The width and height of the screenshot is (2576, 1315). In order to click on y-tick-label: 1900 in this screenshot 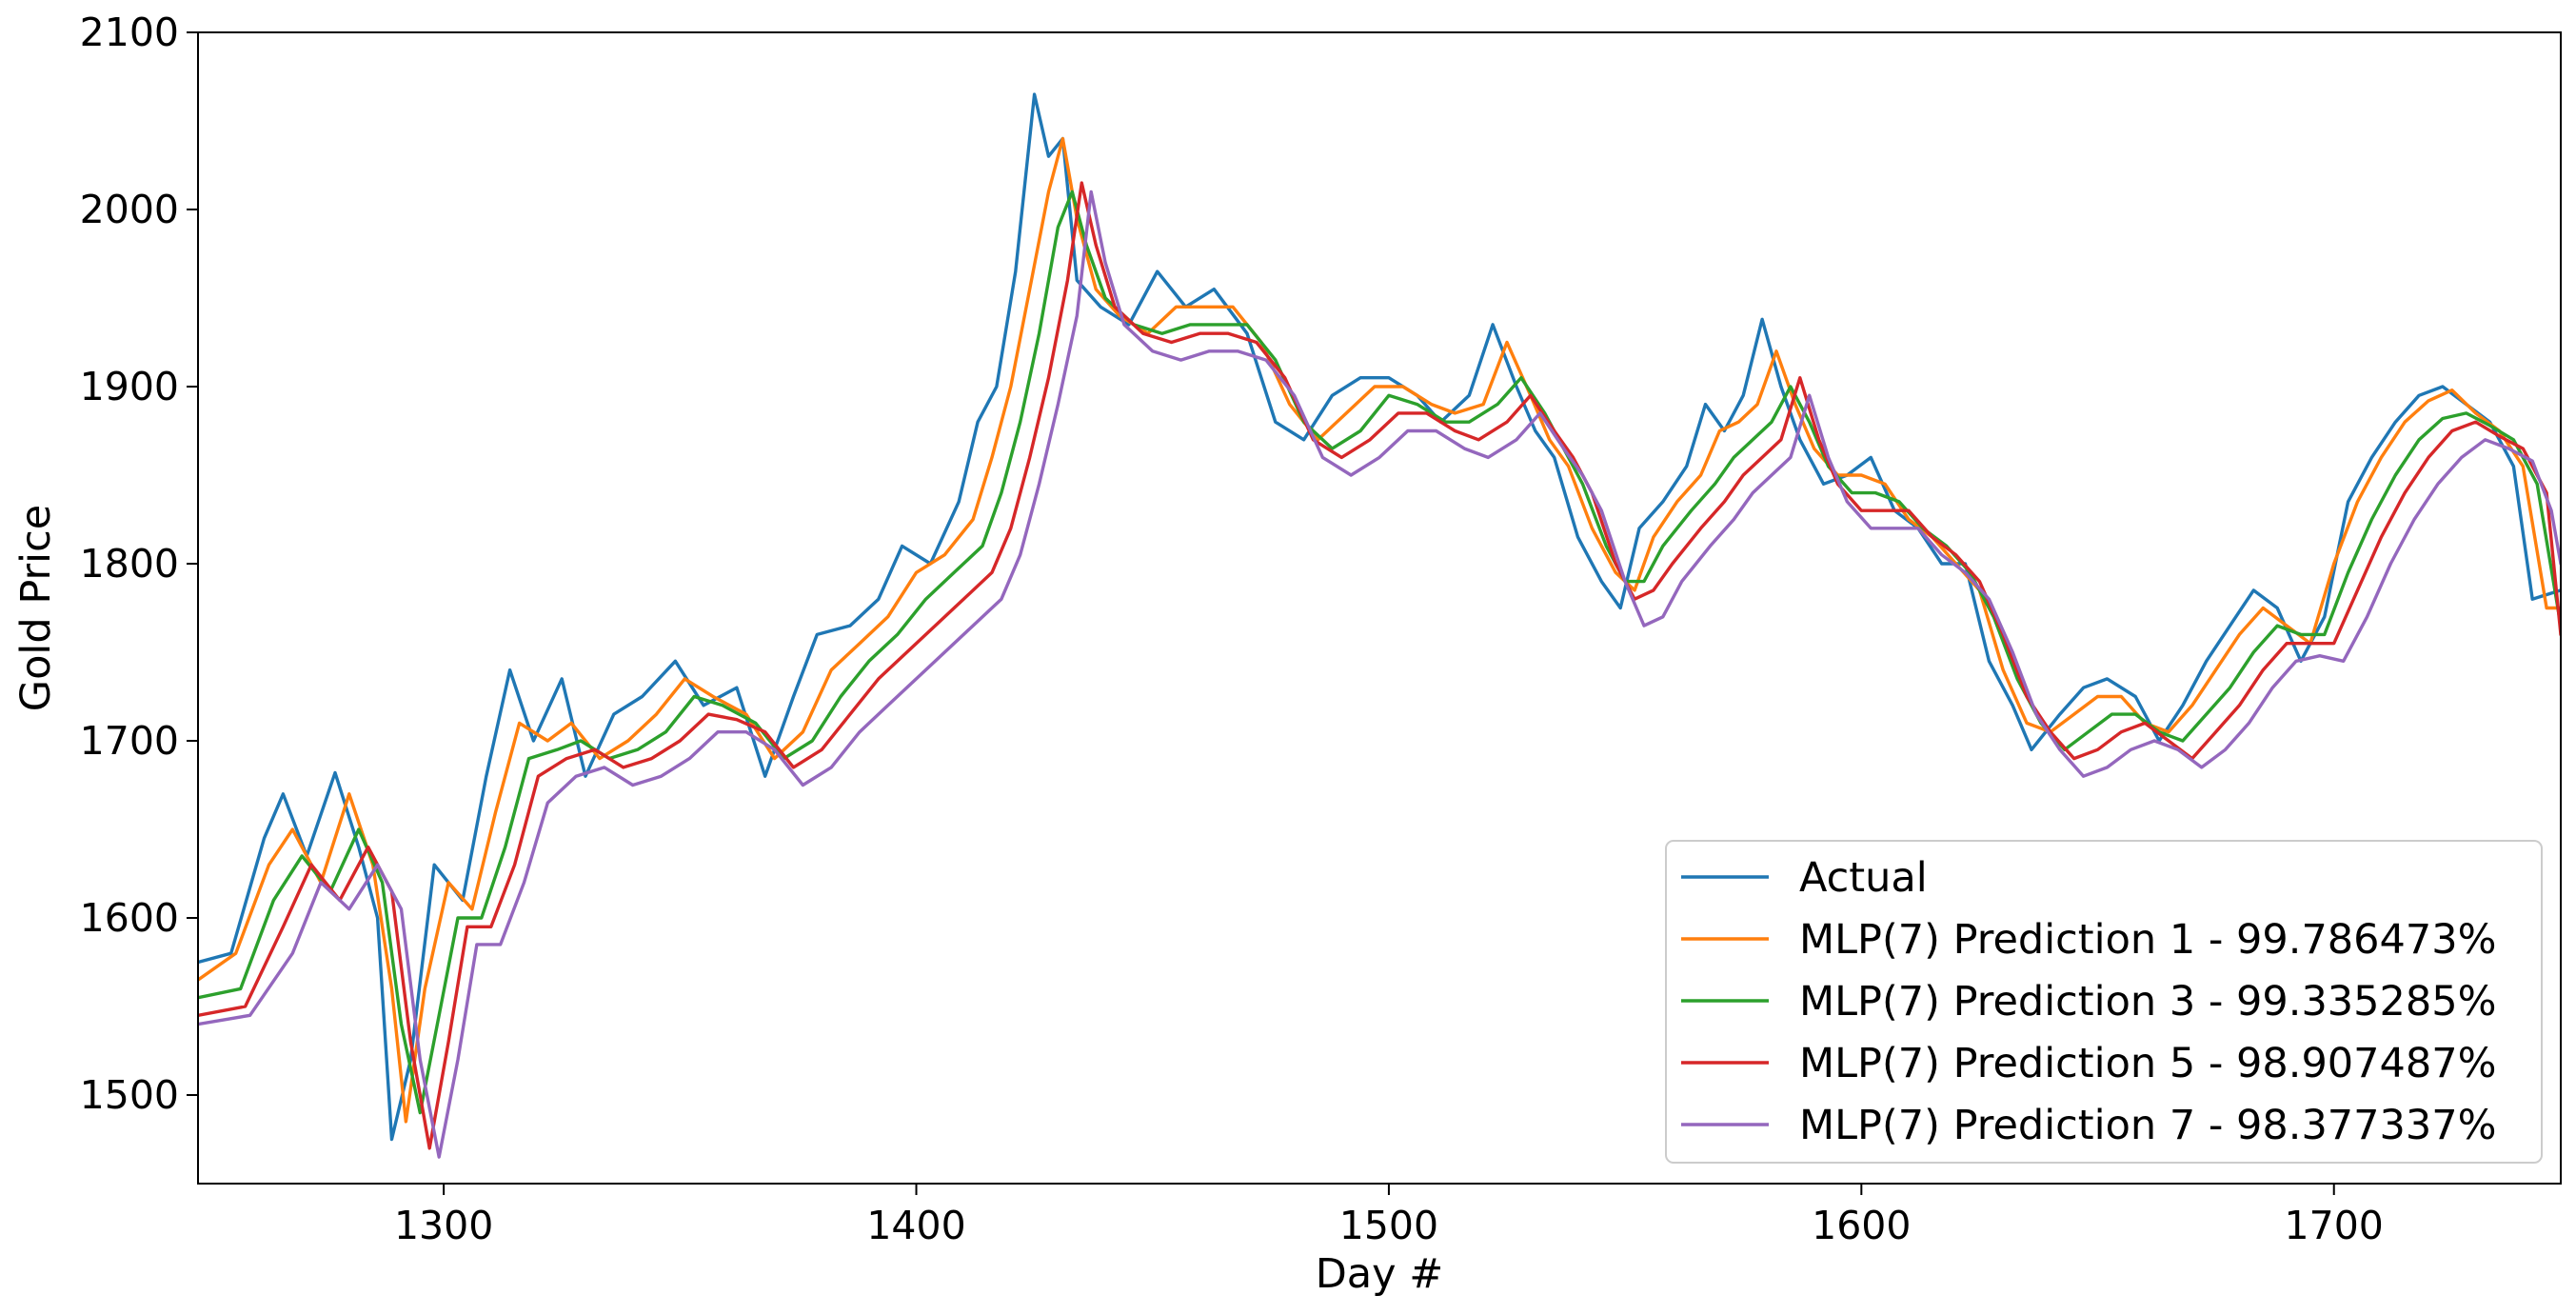, I will do `click(129, 386)`.